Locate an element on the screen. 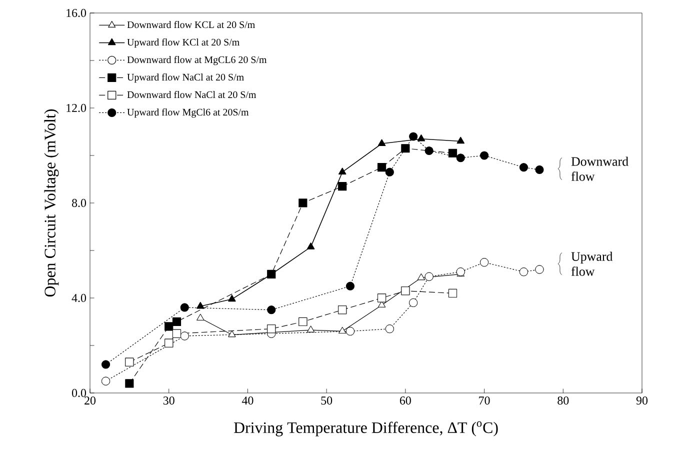 The image size is (674, 465). legend-label: Upward flow NaCl at 20 S/m is located at coordinates (185, 78).